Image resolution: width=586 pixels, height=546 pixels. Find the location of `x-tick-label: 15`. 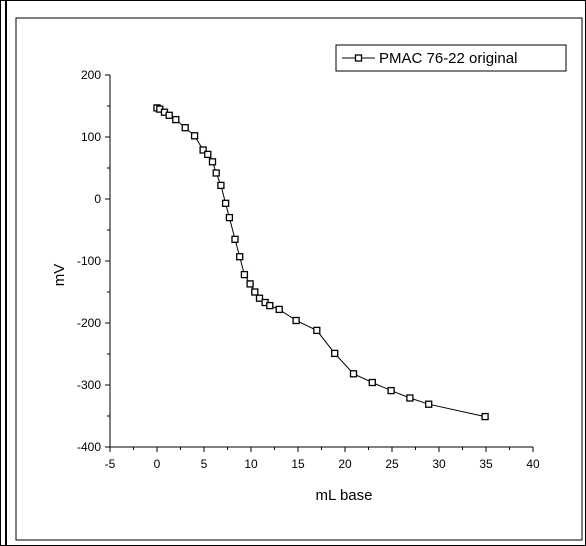

x-tick-label: 15 is located at coordinates (298, 464).